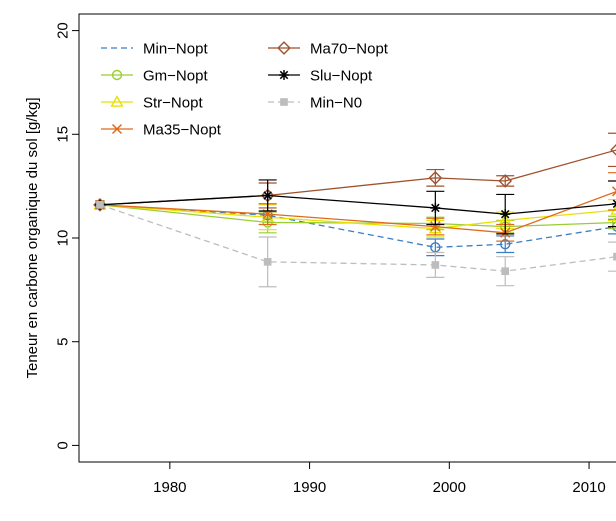 The image size is (616, 521). I want to click on legend-label: Min−N0, so click(336, 102).